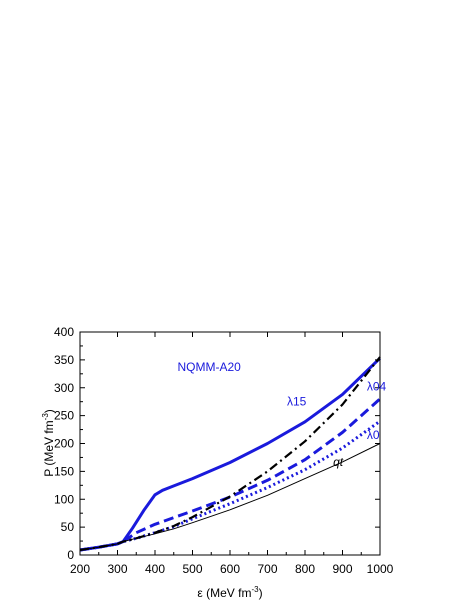 This screenshot has width=469, height=607. What do you see at coordinates (377, 387) in the screenshot?
I see `series-label: λ04` at bounding box center [377, 387].